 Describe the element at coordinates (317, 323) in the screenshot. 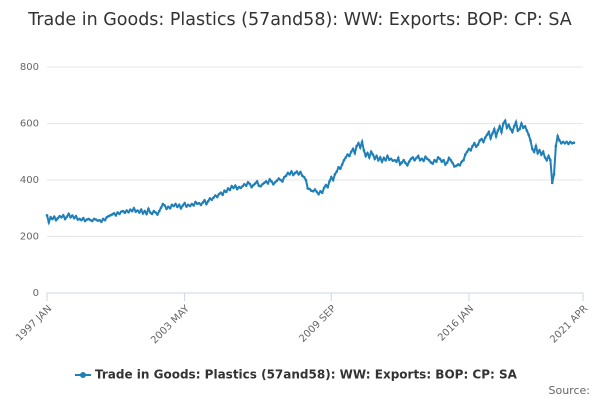

I see `x-tick-label: 2009 SEP` at that location.